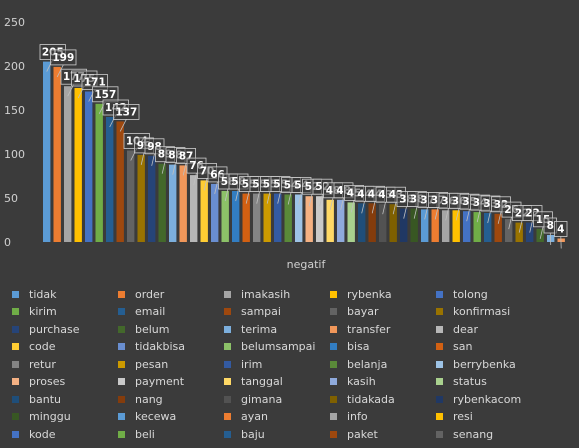 This screenshot has height=448, width=579. What do you see at coordinates (152, 329) in the screenshot?
I see `legend-label: belum` at bounding box center [152, 329].